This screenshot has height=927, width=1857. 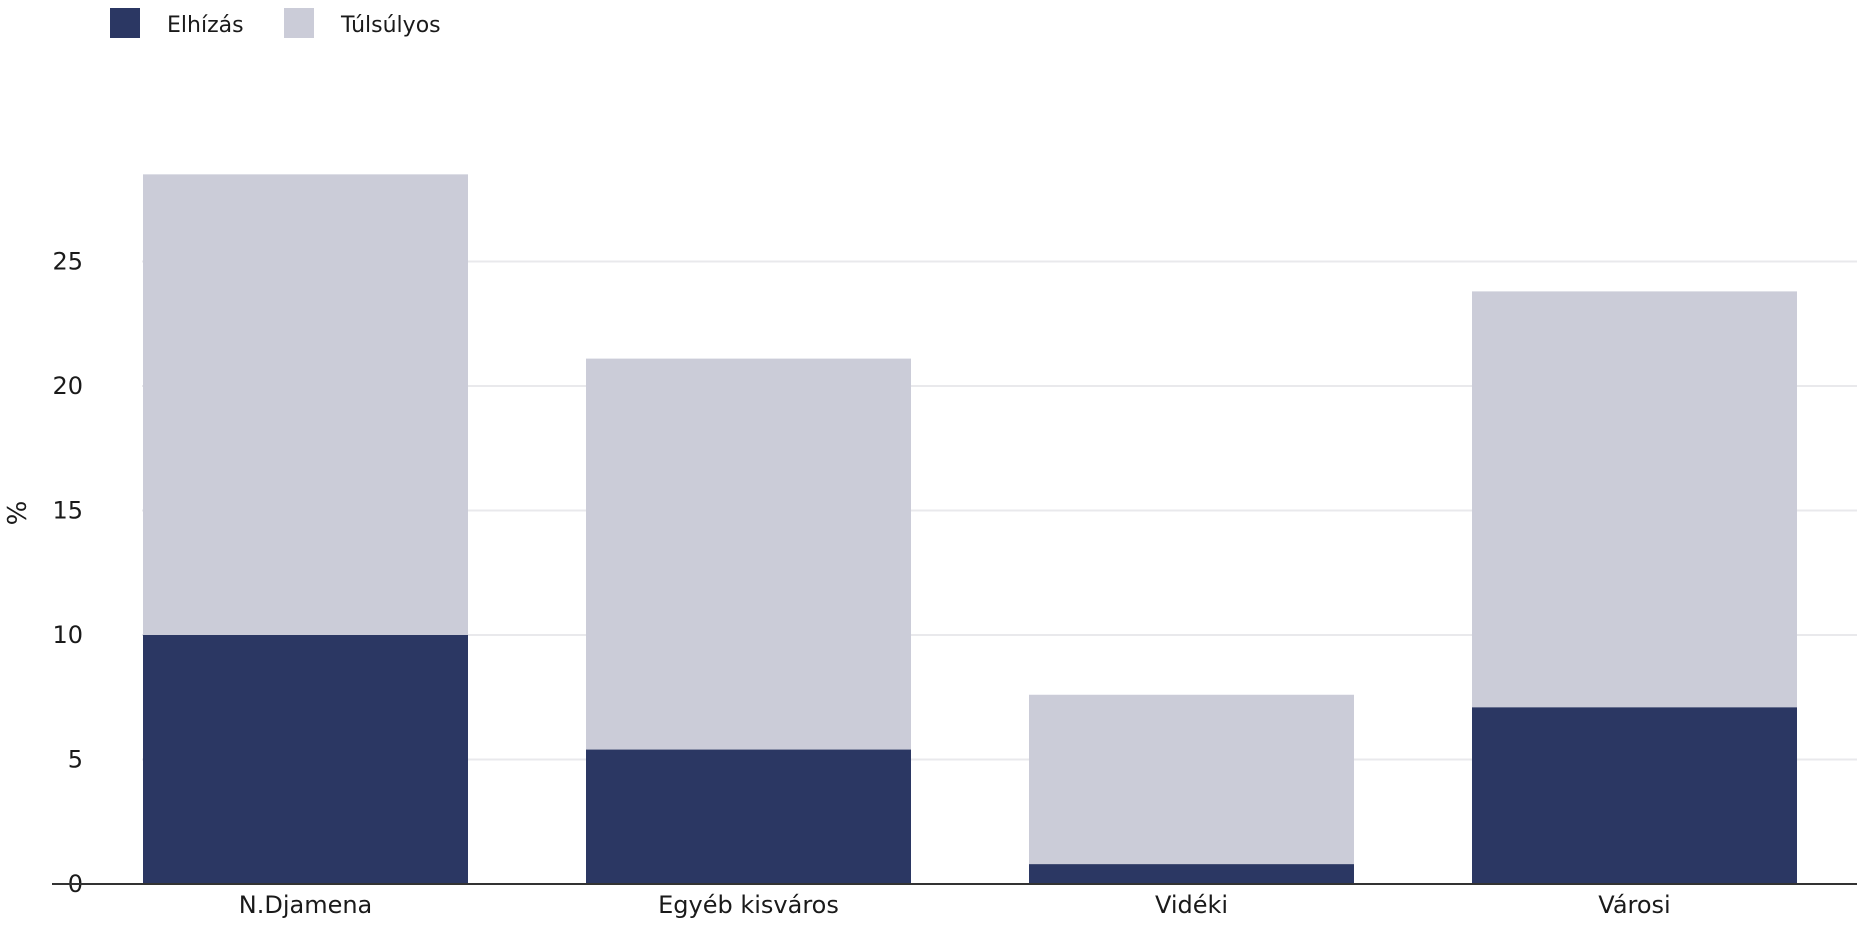 What do you see at coordinates (75, 760) in the screenshot?
I see `y-tick-label: 5` at bounding box center [75, 760].